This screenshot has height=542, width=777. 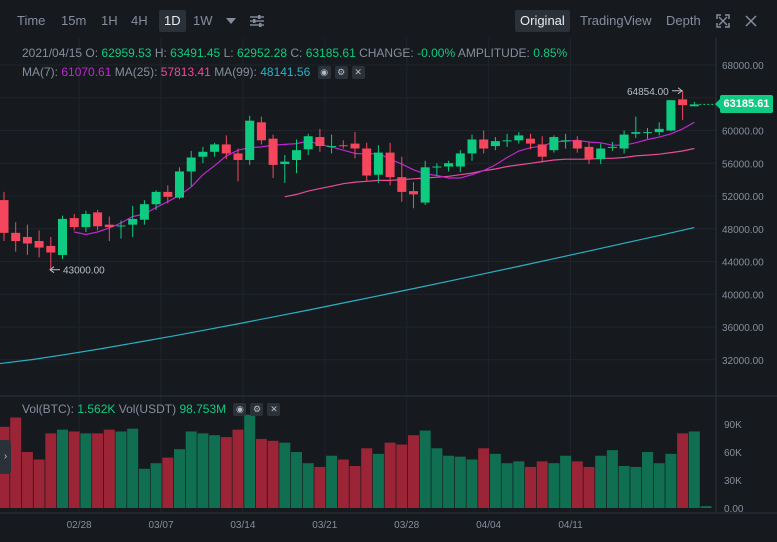 What do you see at coordinates (743, 295) in the screenshot?
I see `price-tick-label: 40000.00` at bounding box center [743, 295].